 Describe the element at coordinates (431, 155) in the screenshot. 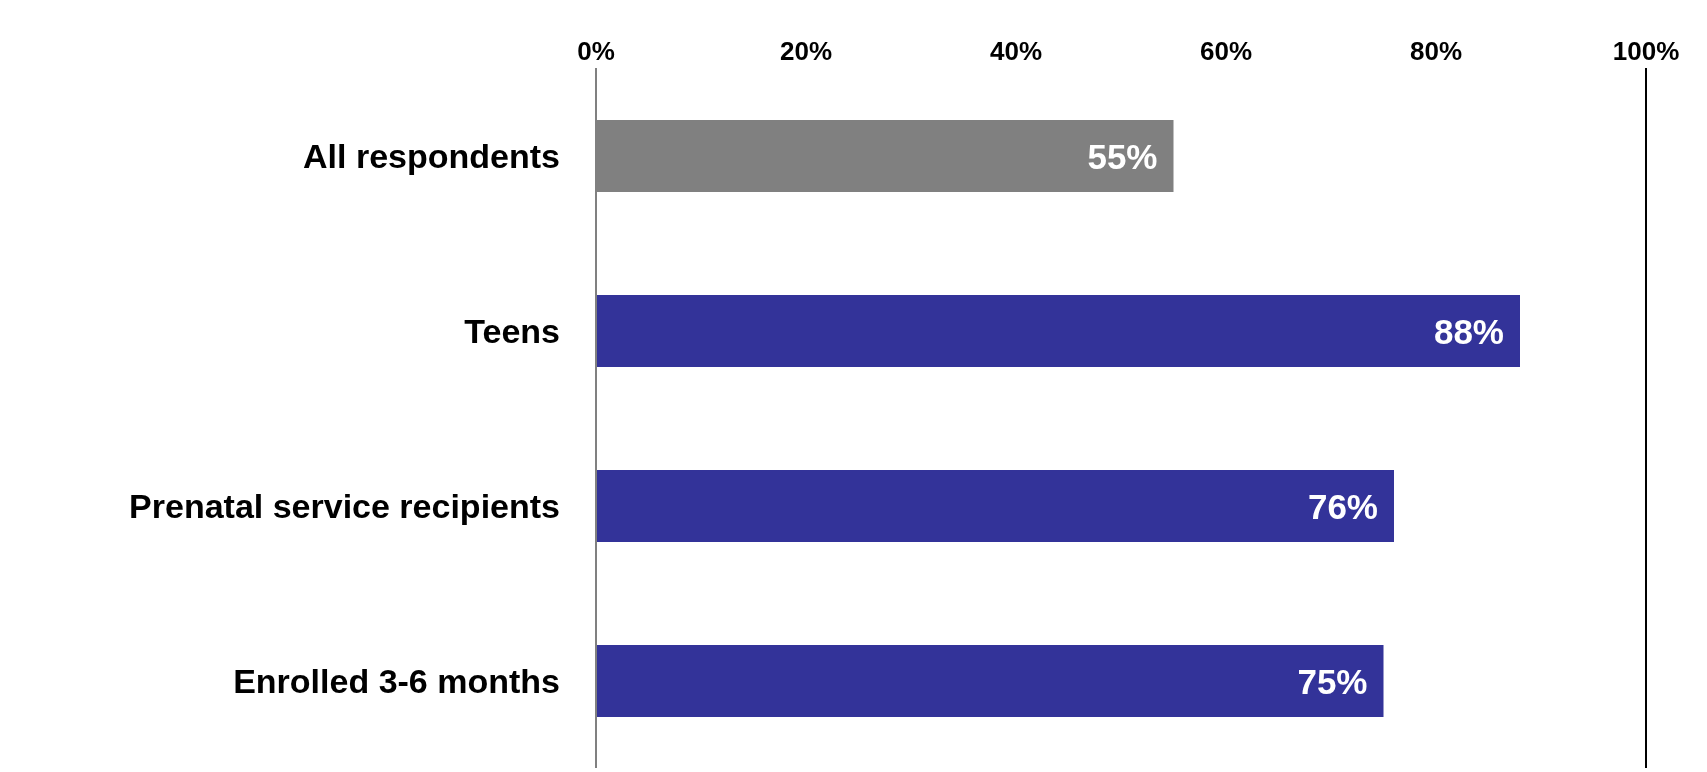

I see `y-tick-label: All respondents` at that location.